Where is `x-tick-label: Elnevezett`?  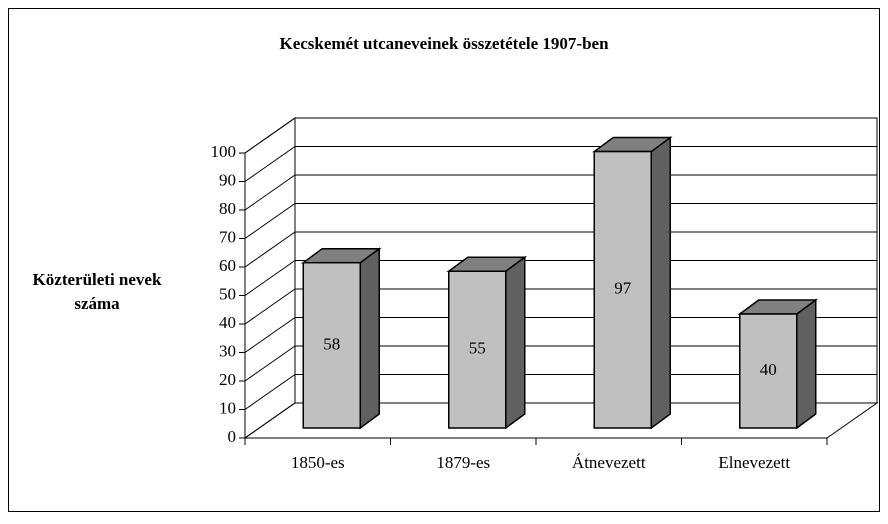 x-tick-label: Elnevezett is located at coordinates (754, 462).